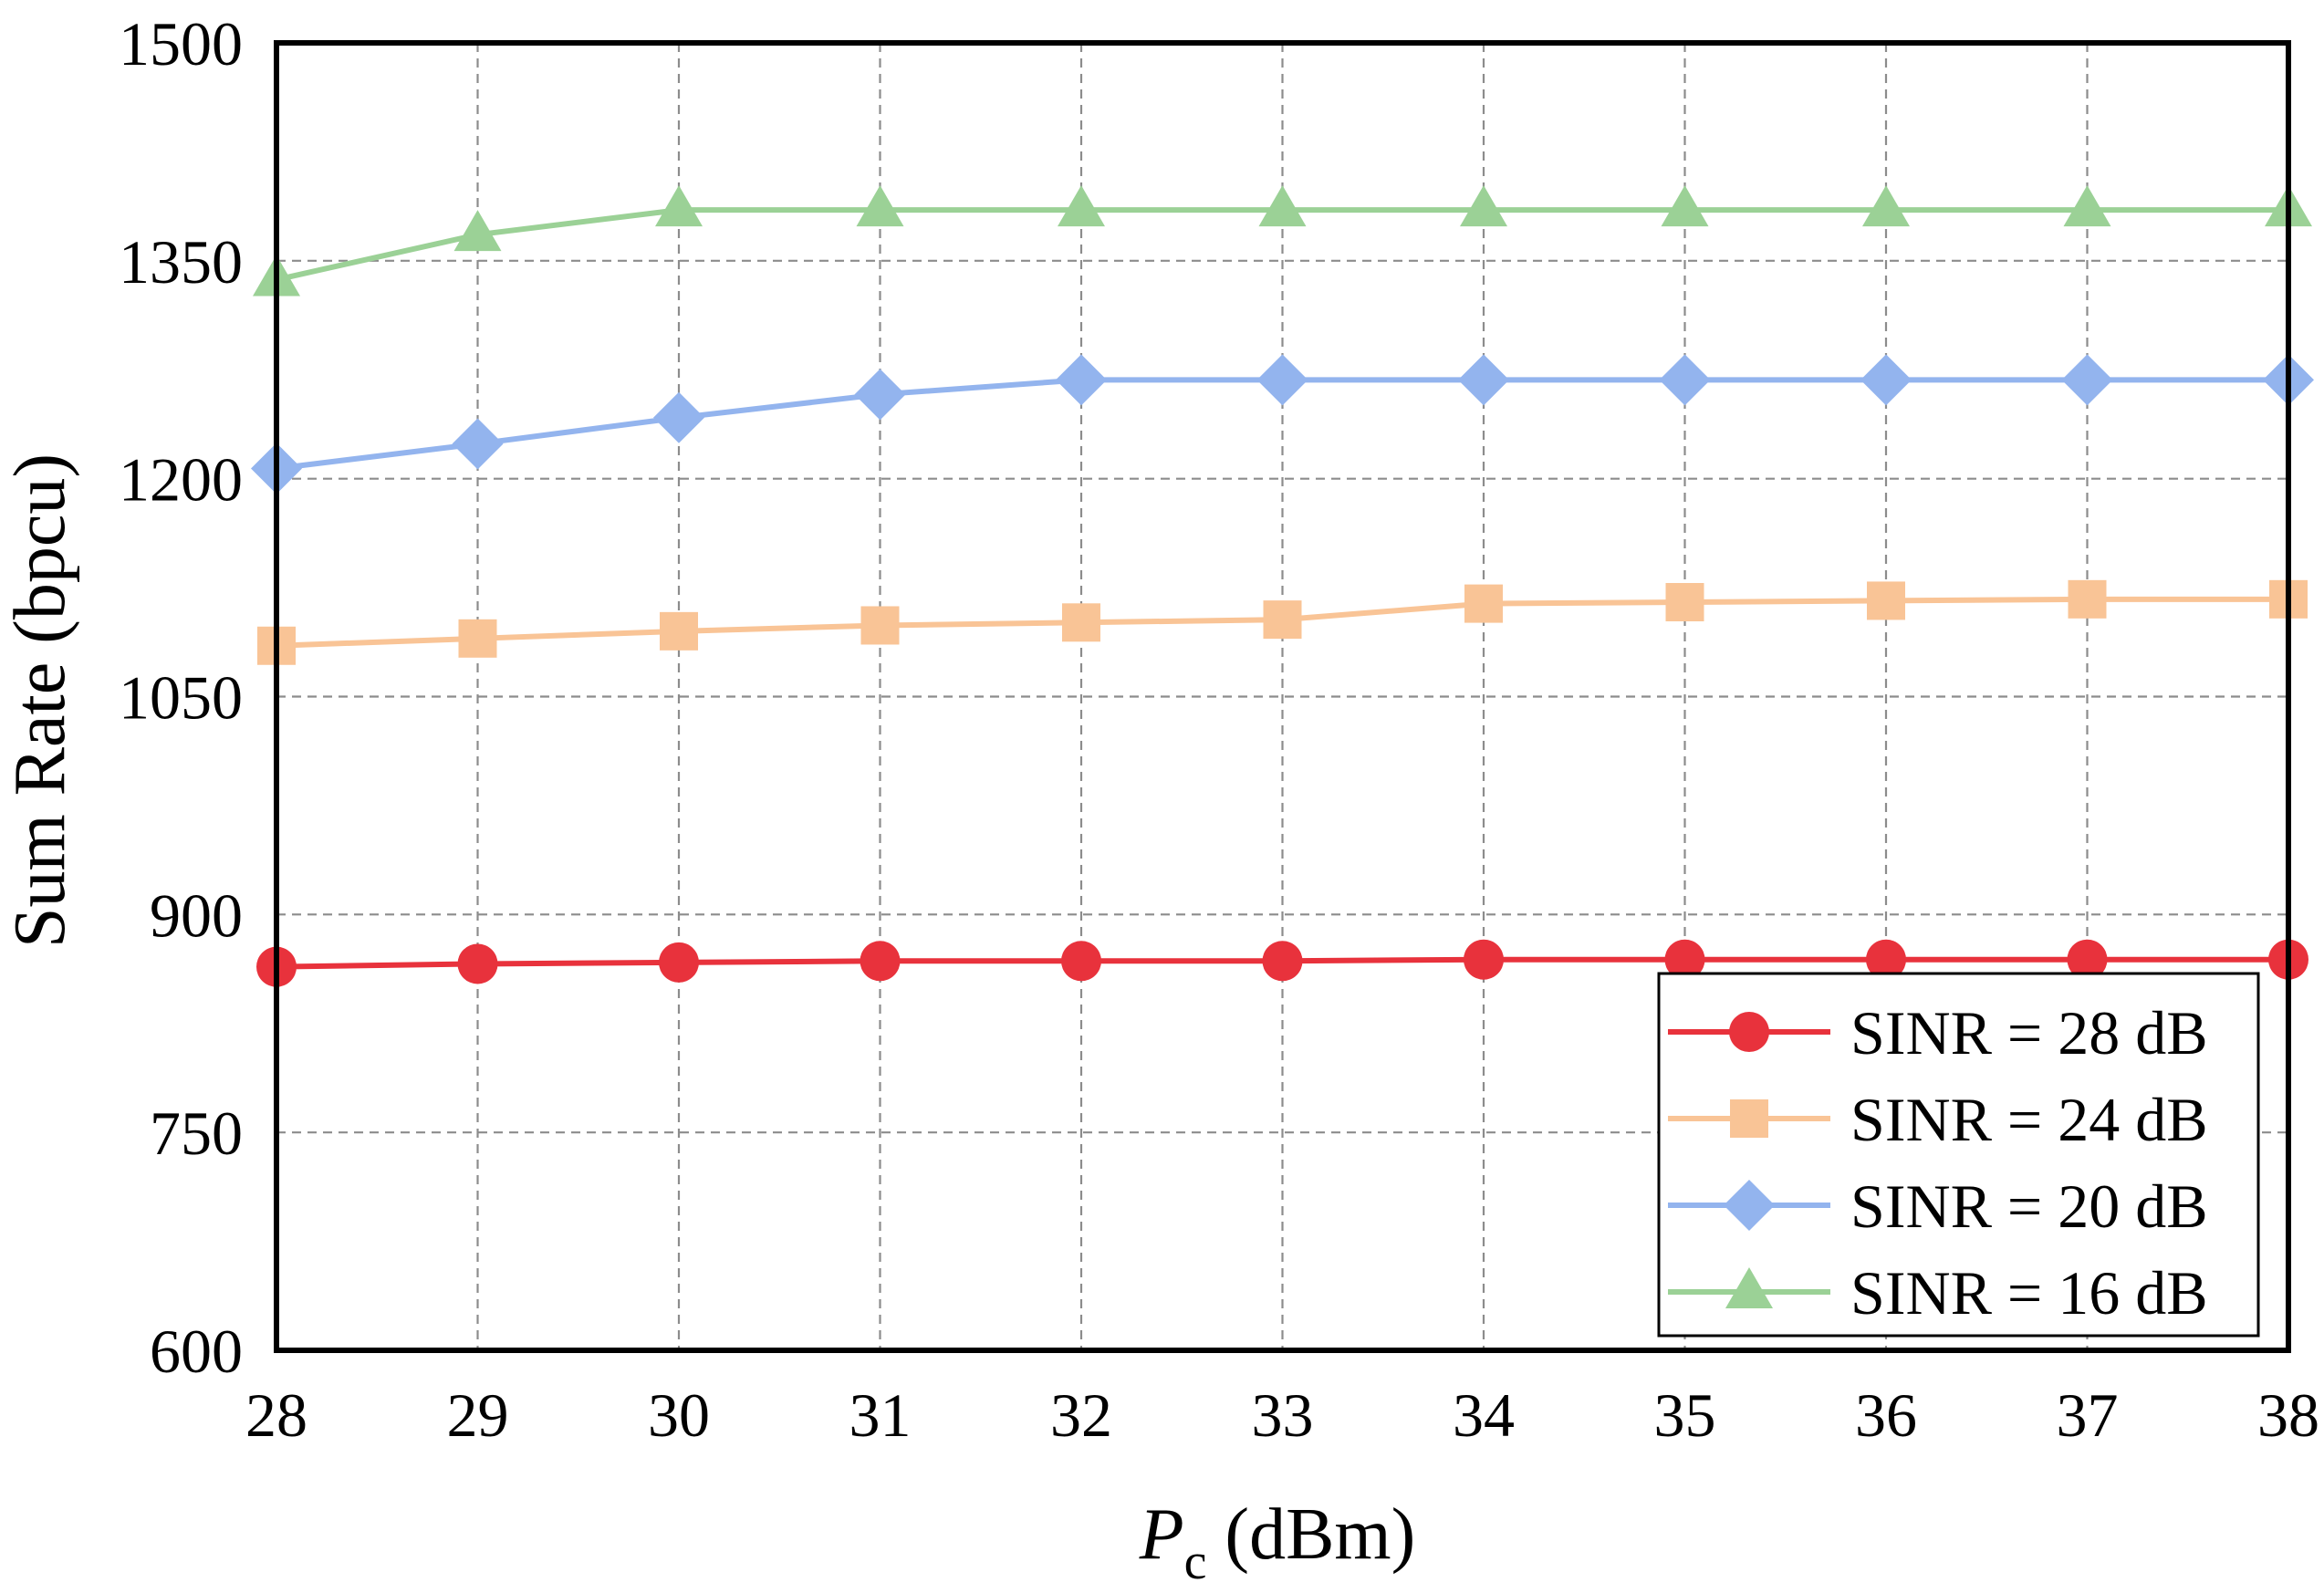  Describe the element at coordinates (181, 43) in the screenshot. I see `y-tick-label: 1500` at that location.